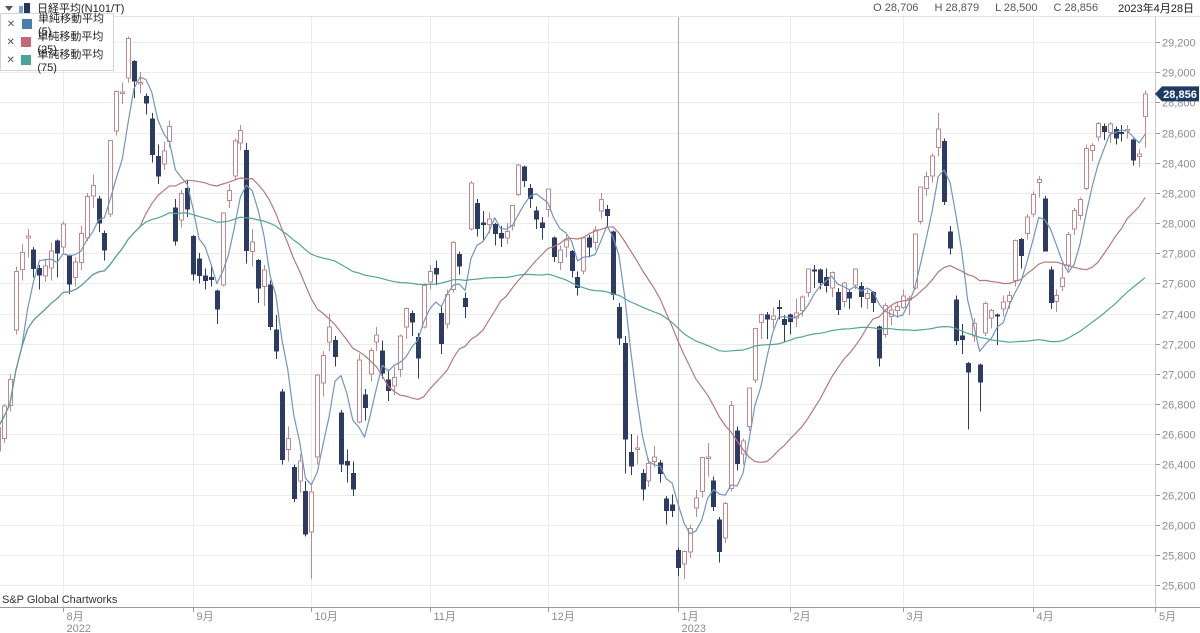  I want to click on chevron-down-icon, so click(9, 8).